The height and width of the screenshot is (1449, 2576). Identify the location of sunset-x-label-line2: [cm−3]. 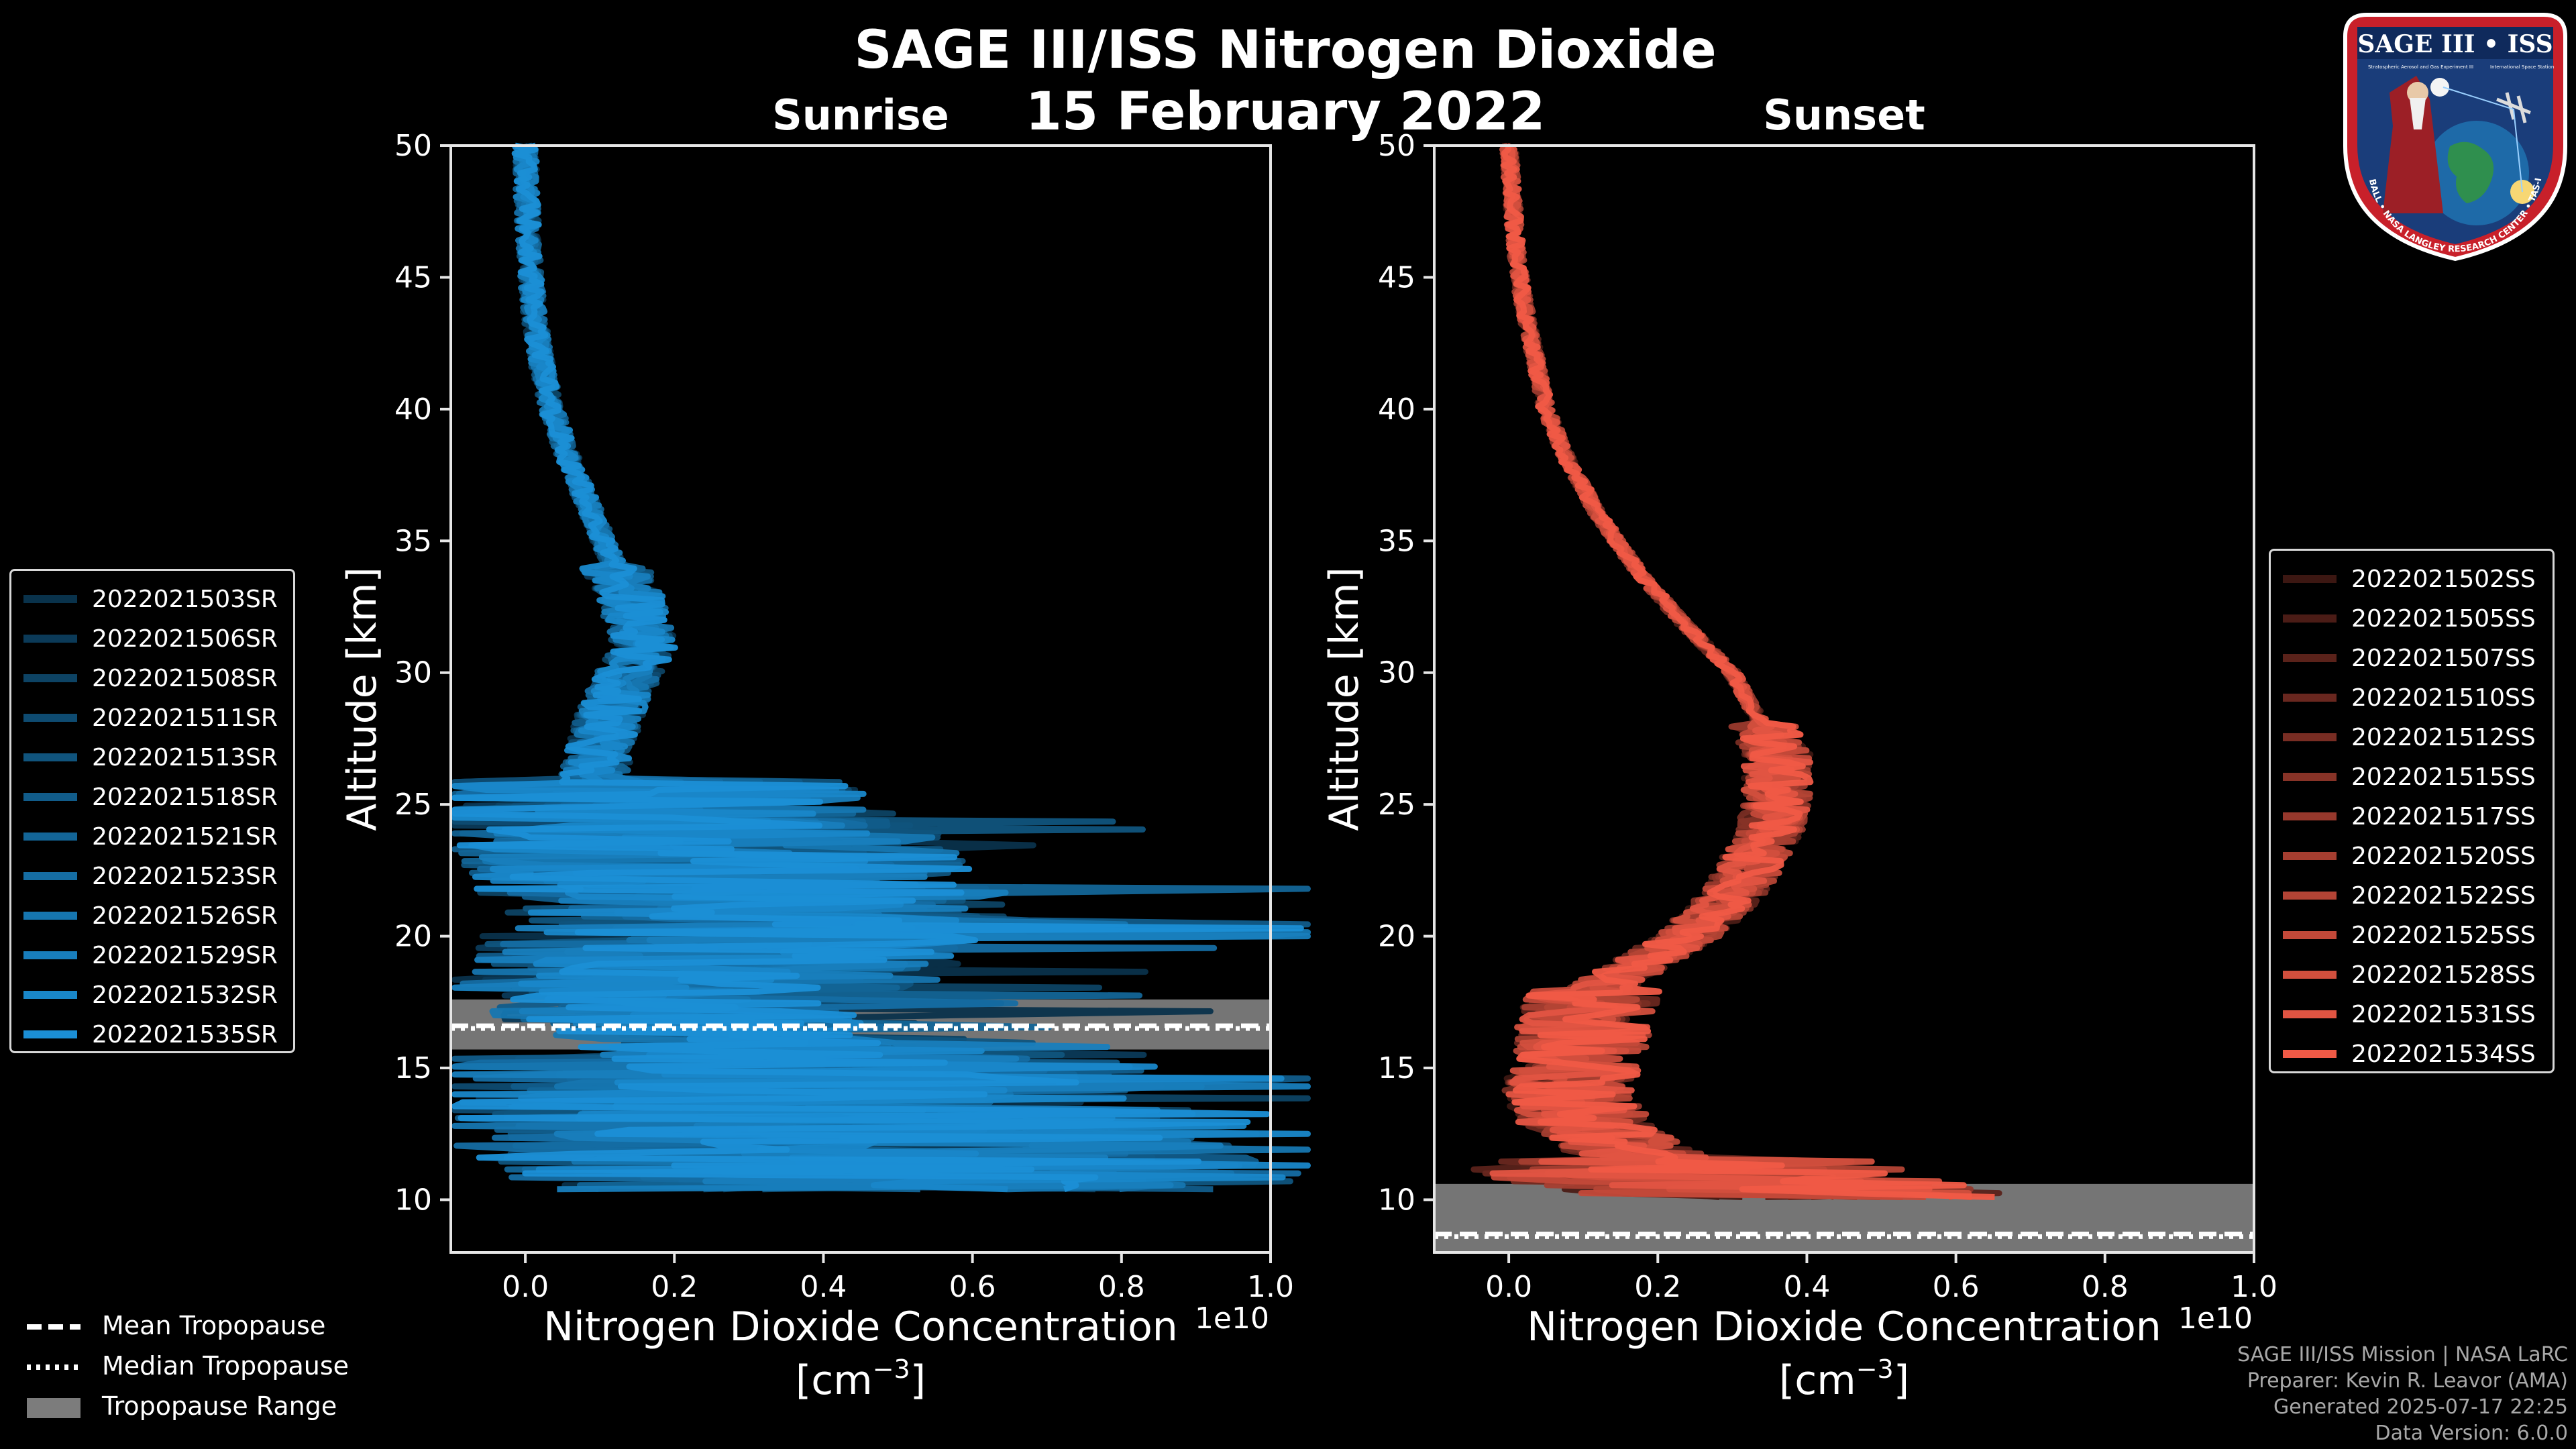
(1844, 1379).